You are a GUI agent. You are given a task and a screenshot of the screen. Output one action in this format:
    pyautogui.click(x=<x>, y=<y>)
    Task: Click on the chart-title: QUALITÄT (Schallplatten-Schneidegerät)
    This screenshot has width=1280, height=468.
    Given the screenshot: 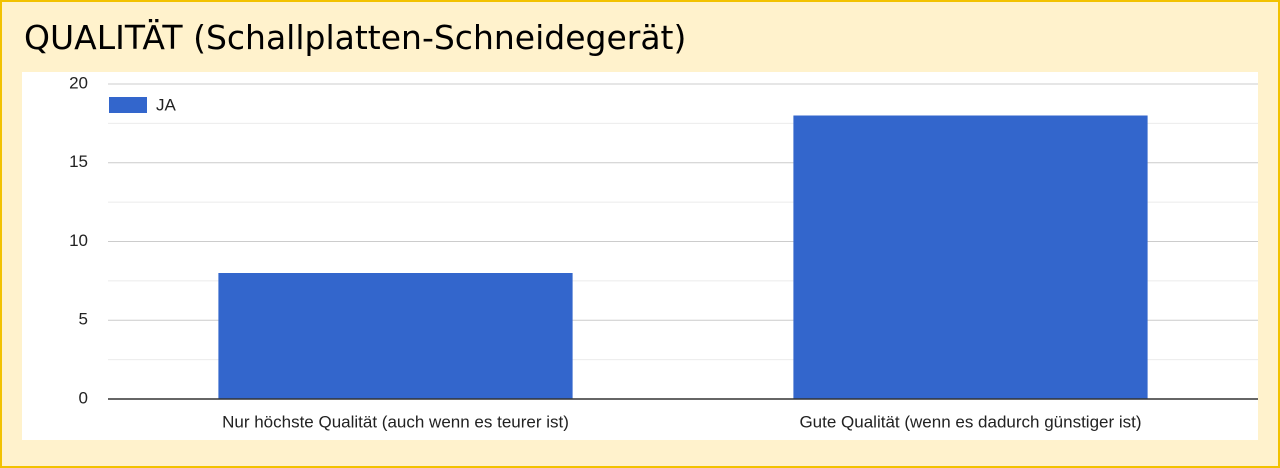 What is the action you would take?
    pyautogui.click(x=355, y=37)
    